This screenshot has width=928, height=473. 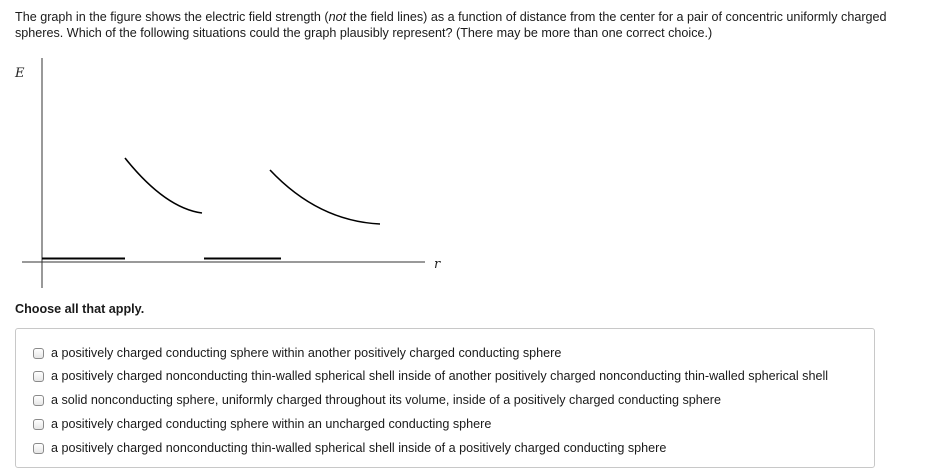 I want to click on y-axis-label: E, so click(x=19, y=73).